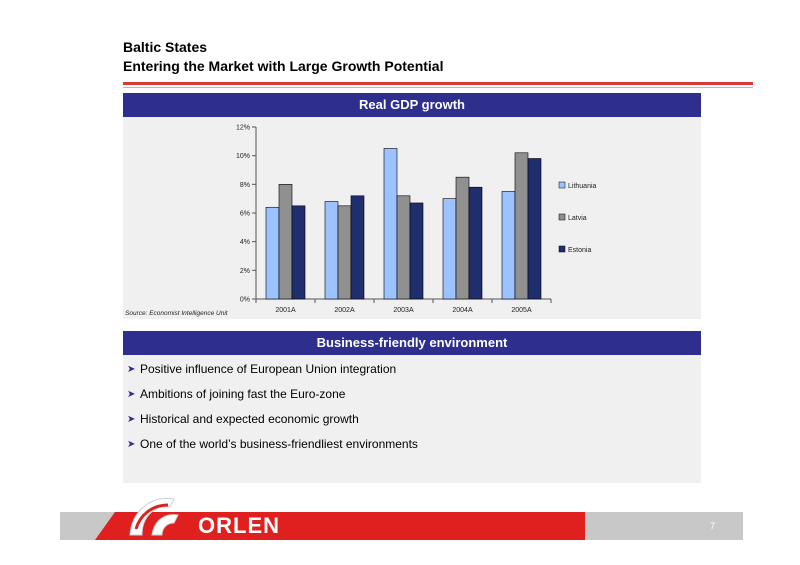 The width and height of the screenshot is (800, 565). I want to click on footer-red-band, so click(350, 526).